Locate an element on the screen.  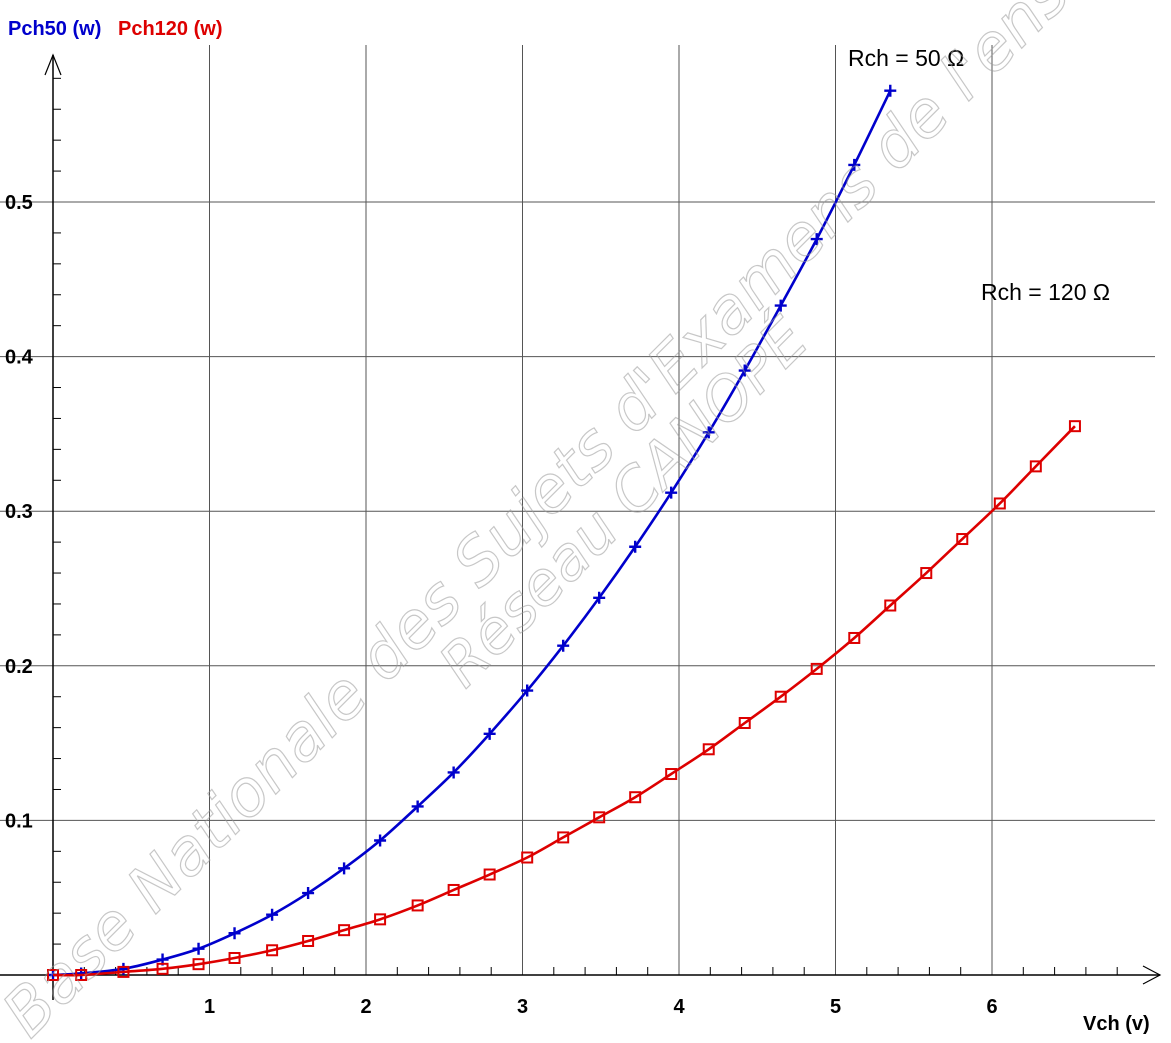
x-tick-label: 3 is located at coordinates (522, 1007).